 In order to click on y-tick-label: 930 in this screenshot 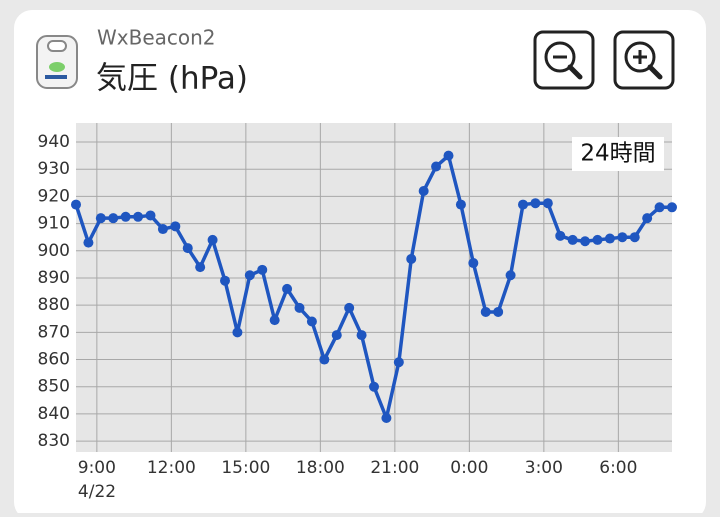, I will do `click(54, 169)`.